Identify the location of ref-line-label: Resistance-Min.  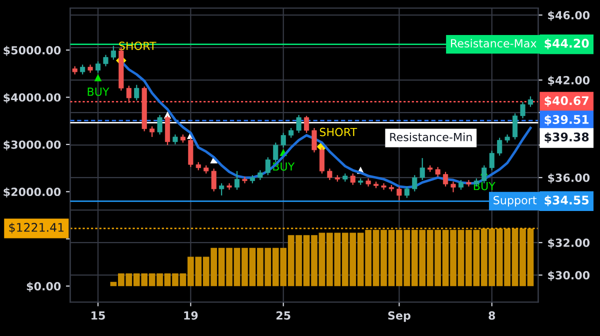
(431, 137).